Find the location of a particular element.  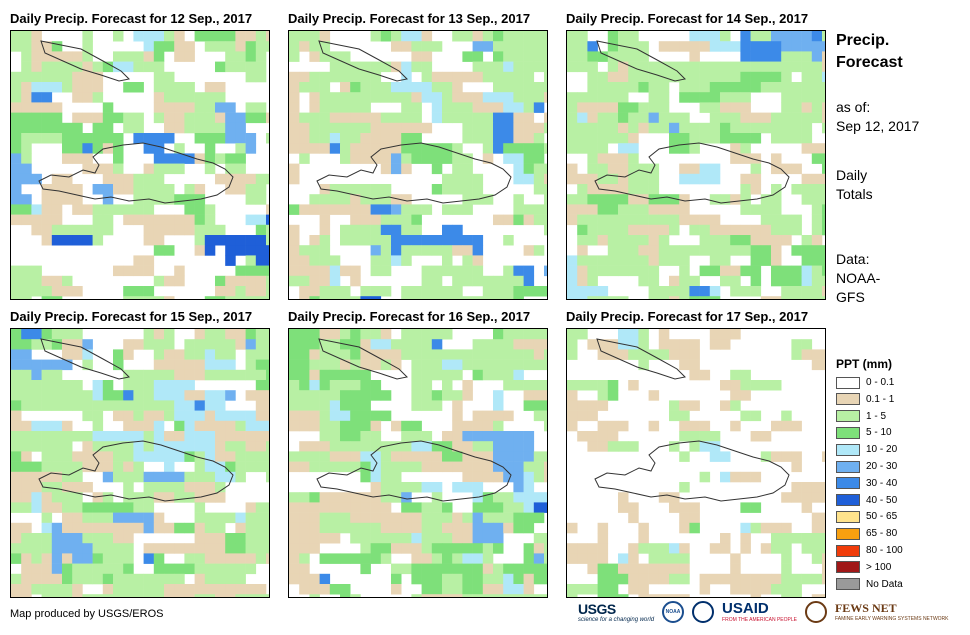

legend-swatch is located at coordinates (848, 550).